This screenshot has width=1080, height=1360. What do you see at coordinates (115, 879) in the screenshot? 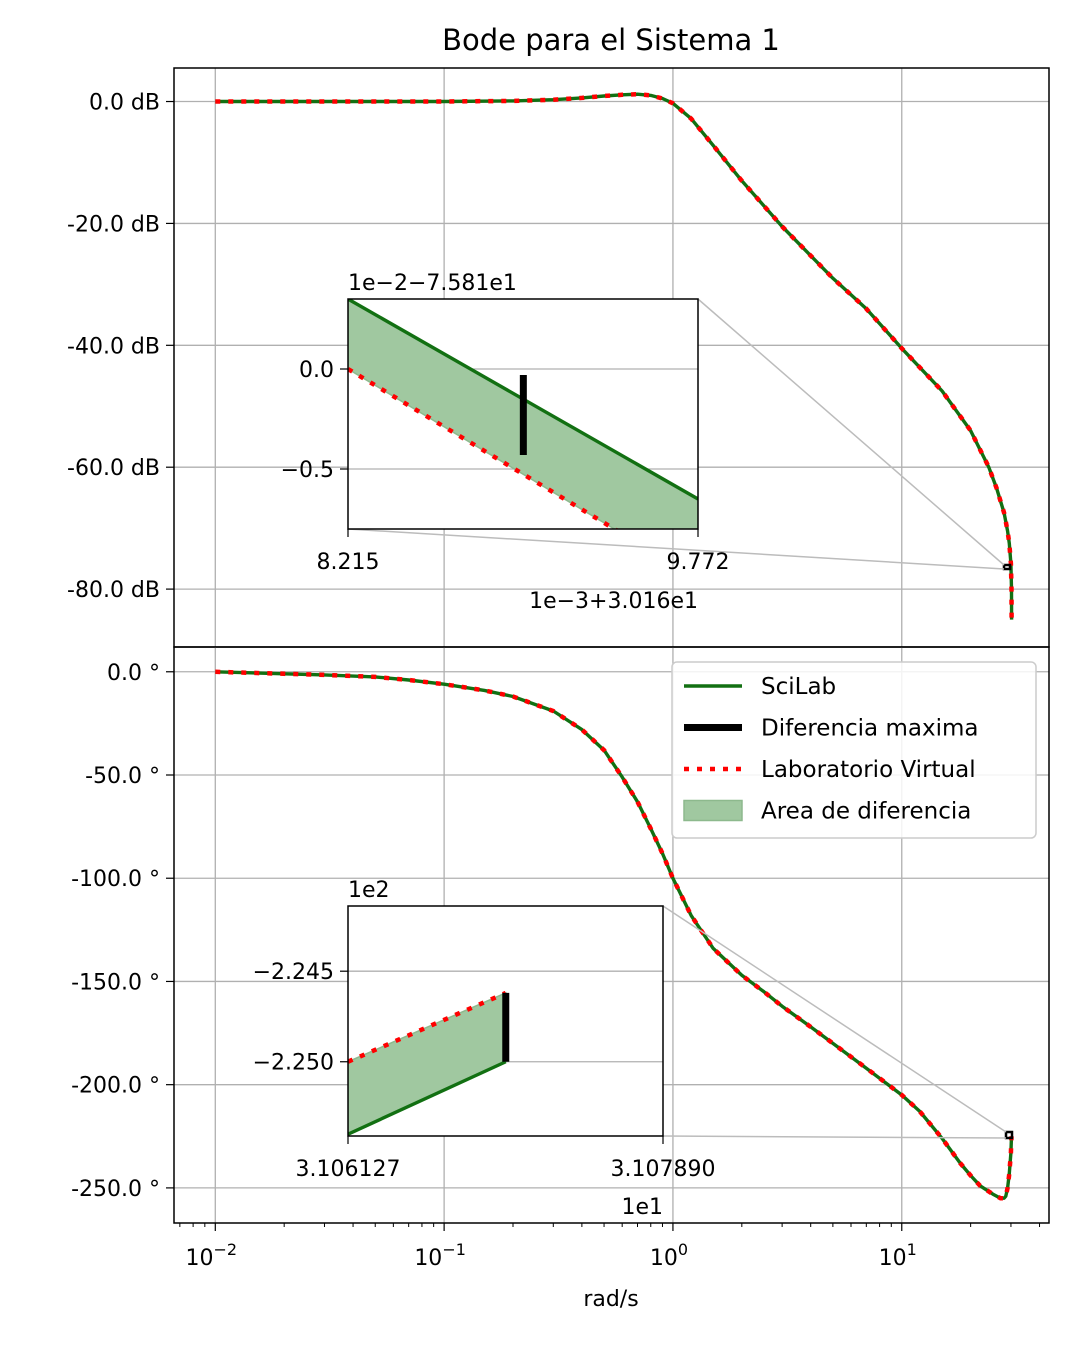
I see `phase-ytick-label: -100.0 °` at bounding box center [115, 879].